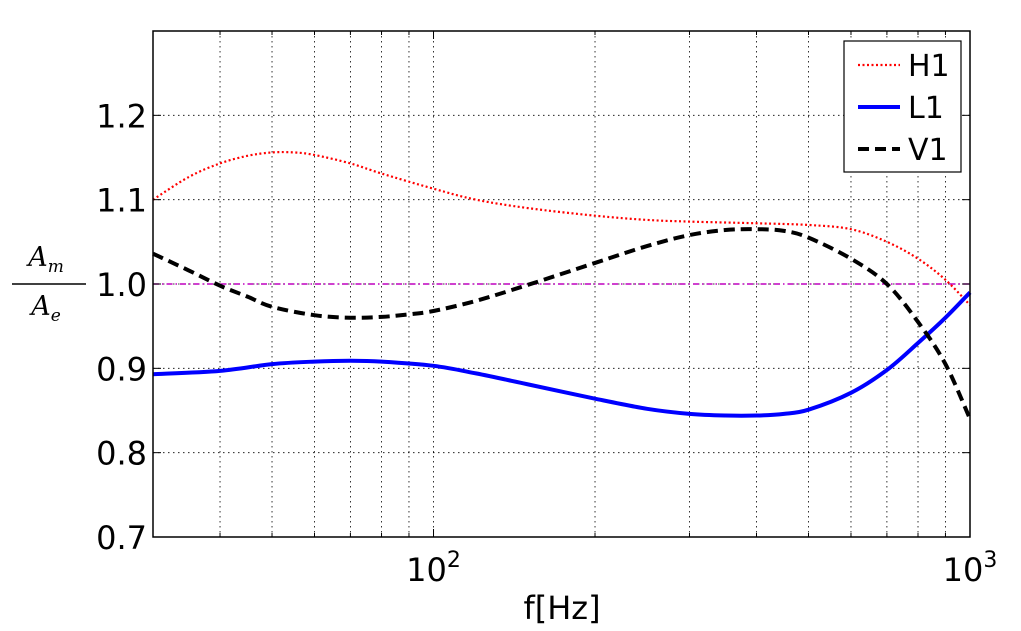 The image size is (1021, 631). What do you see at coordinates (701, 568) in the screenshot?
I see `x-tick-labels: 10² 10³` at bounding box center [701, 568].